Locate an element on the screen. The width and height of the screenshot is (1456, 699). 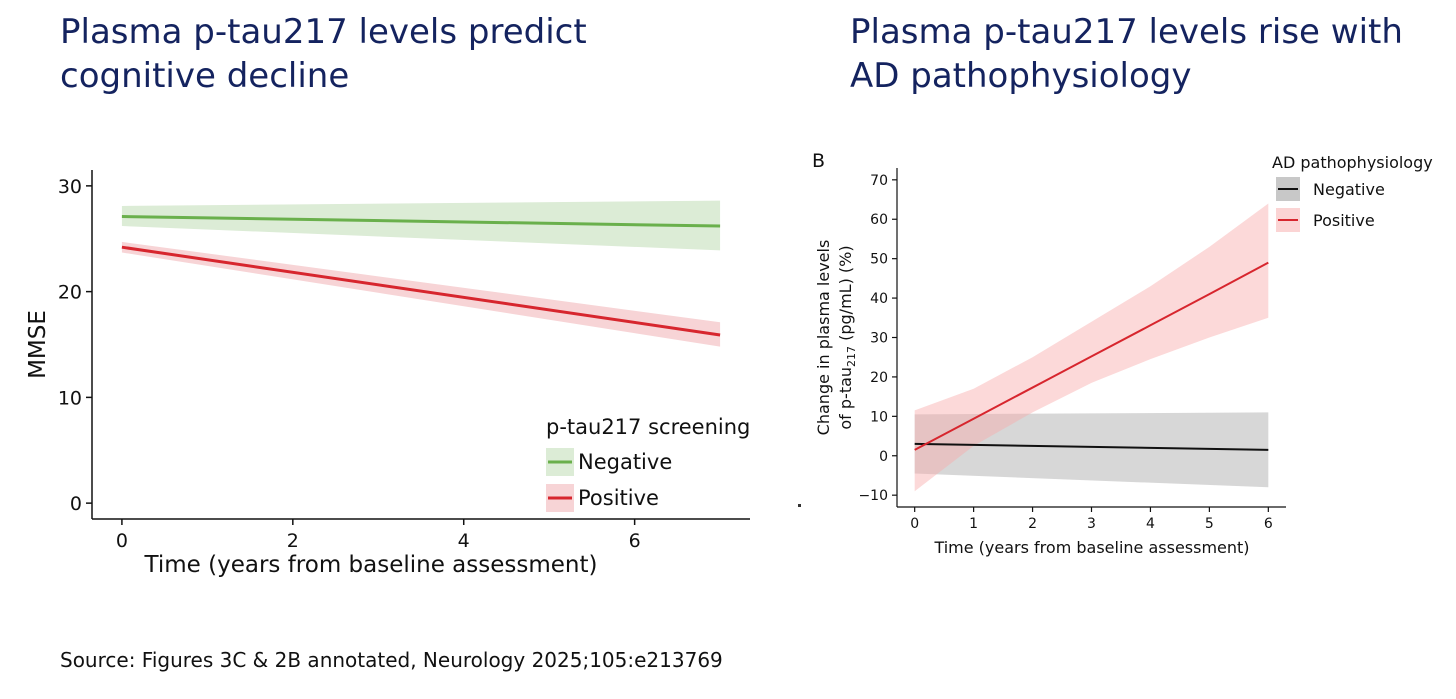
x-tick-label: 3 is located at coordinates (1091, 524).